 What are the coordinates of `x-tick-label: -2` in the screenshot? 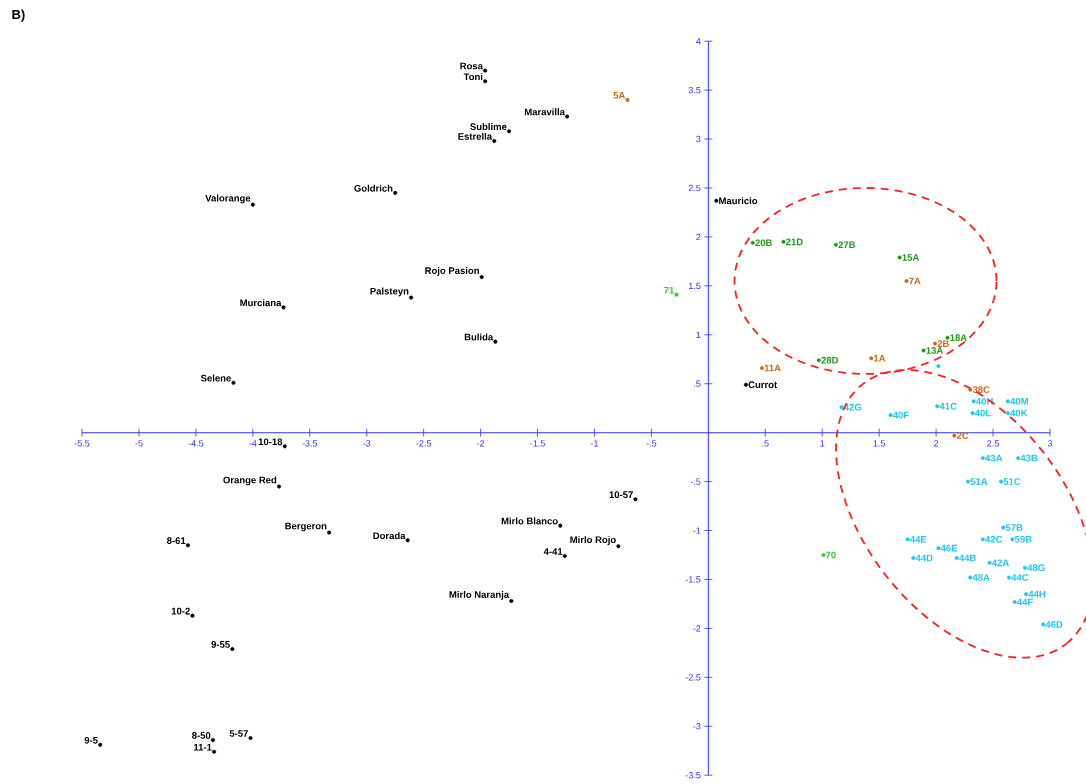 It's located at (480, 443).